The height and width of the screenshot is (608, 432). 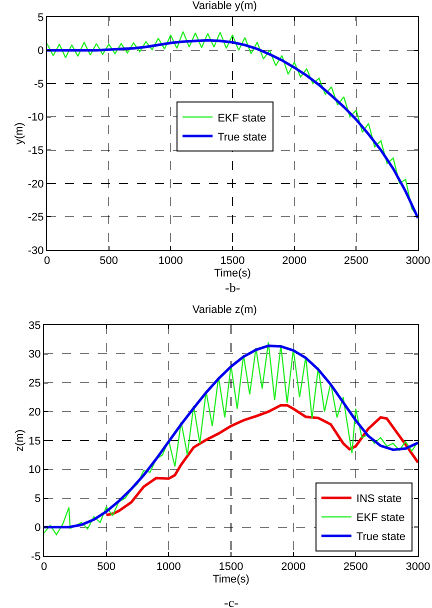 What do you see at coordinates (34, 326) in the screenshot?
I see `y-tick-label: 35` at bounding box center [34, 326].